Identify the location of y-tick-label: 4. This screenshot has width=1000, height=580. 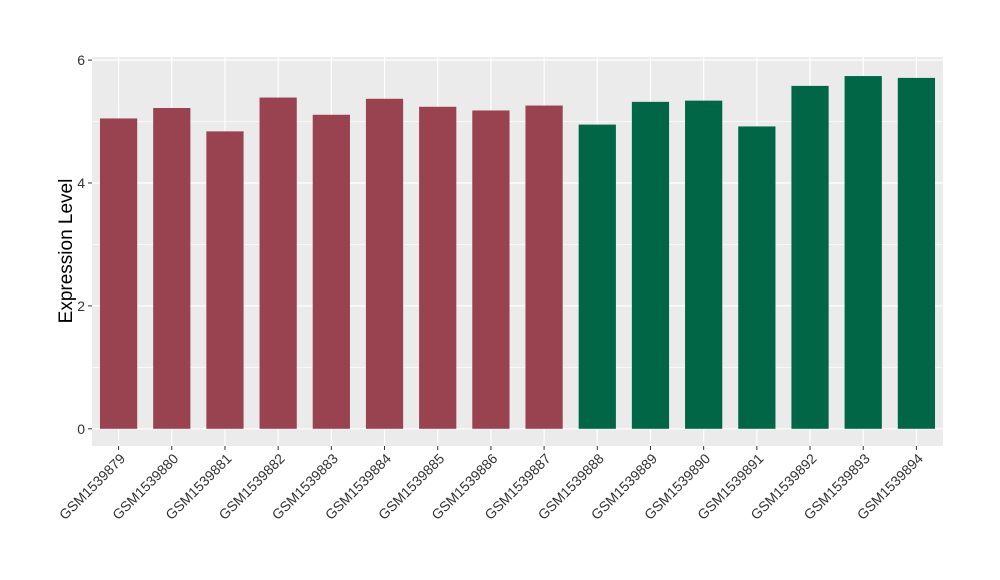
(81, 183).